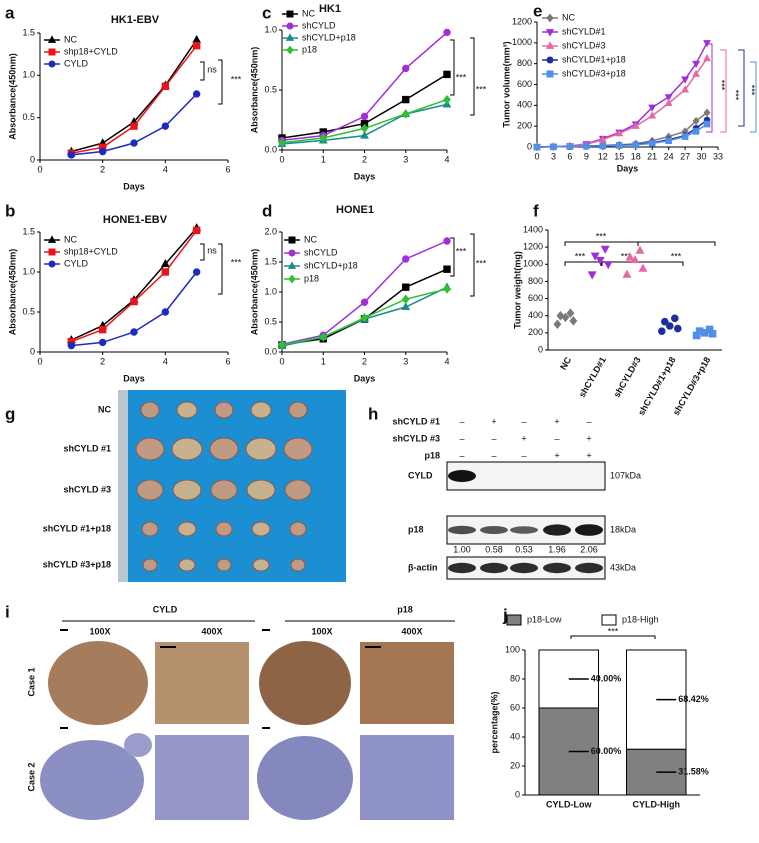  What do you see at coordinates (702, 156) in the screenshot?
I see `x-tick-label: 30` at bounding box center [702, 156].